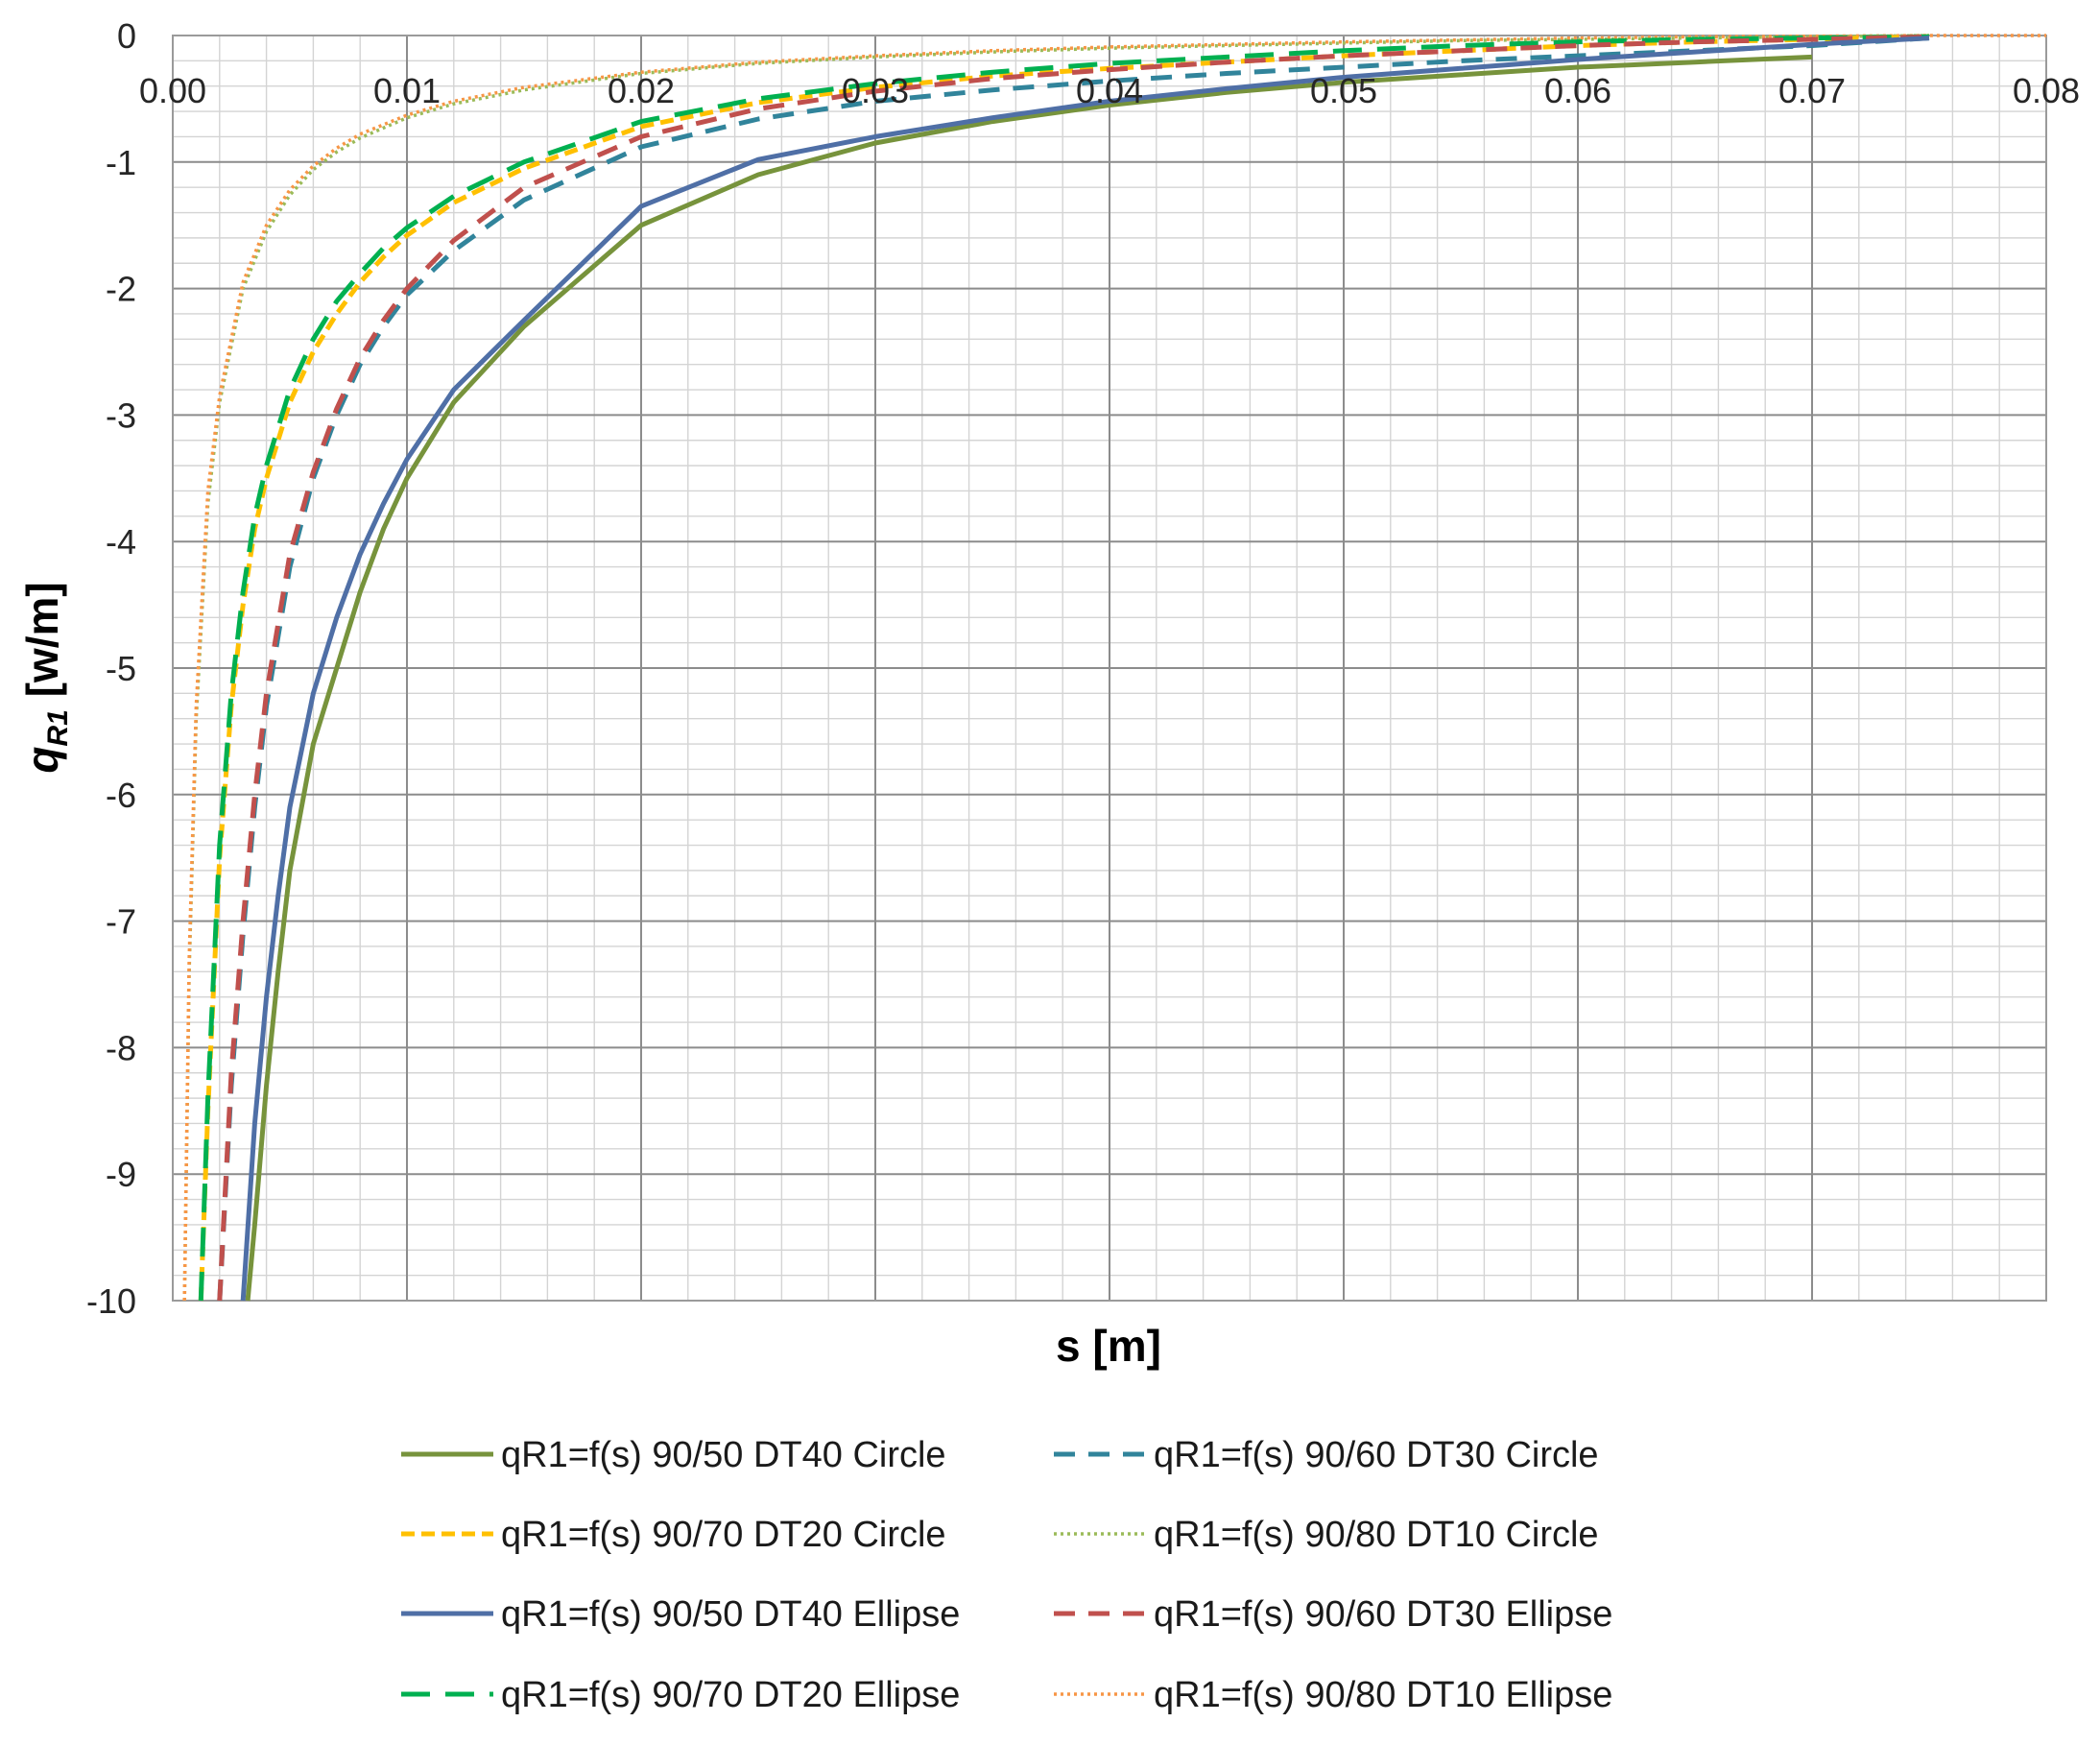 This screenshot has width=2100, height=1746. What do you see at coordinates (1383, 1695) in the screenshot?
I see `legend-entry-label: qR1=f(s) 90/80 DT10 Ellipse` at bounding box center [1383, 1695].